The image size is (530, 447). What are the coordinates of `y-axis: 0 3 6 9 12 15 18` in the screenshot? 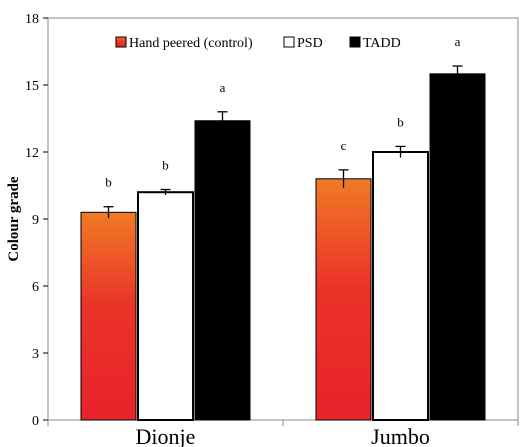 It's located at (36, 220).